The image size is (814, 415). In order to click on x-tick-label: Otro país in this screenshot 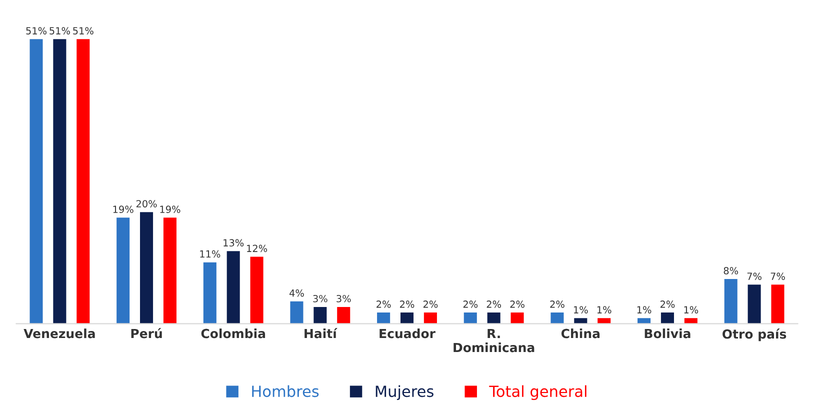, I will do `click(754, 335)`.